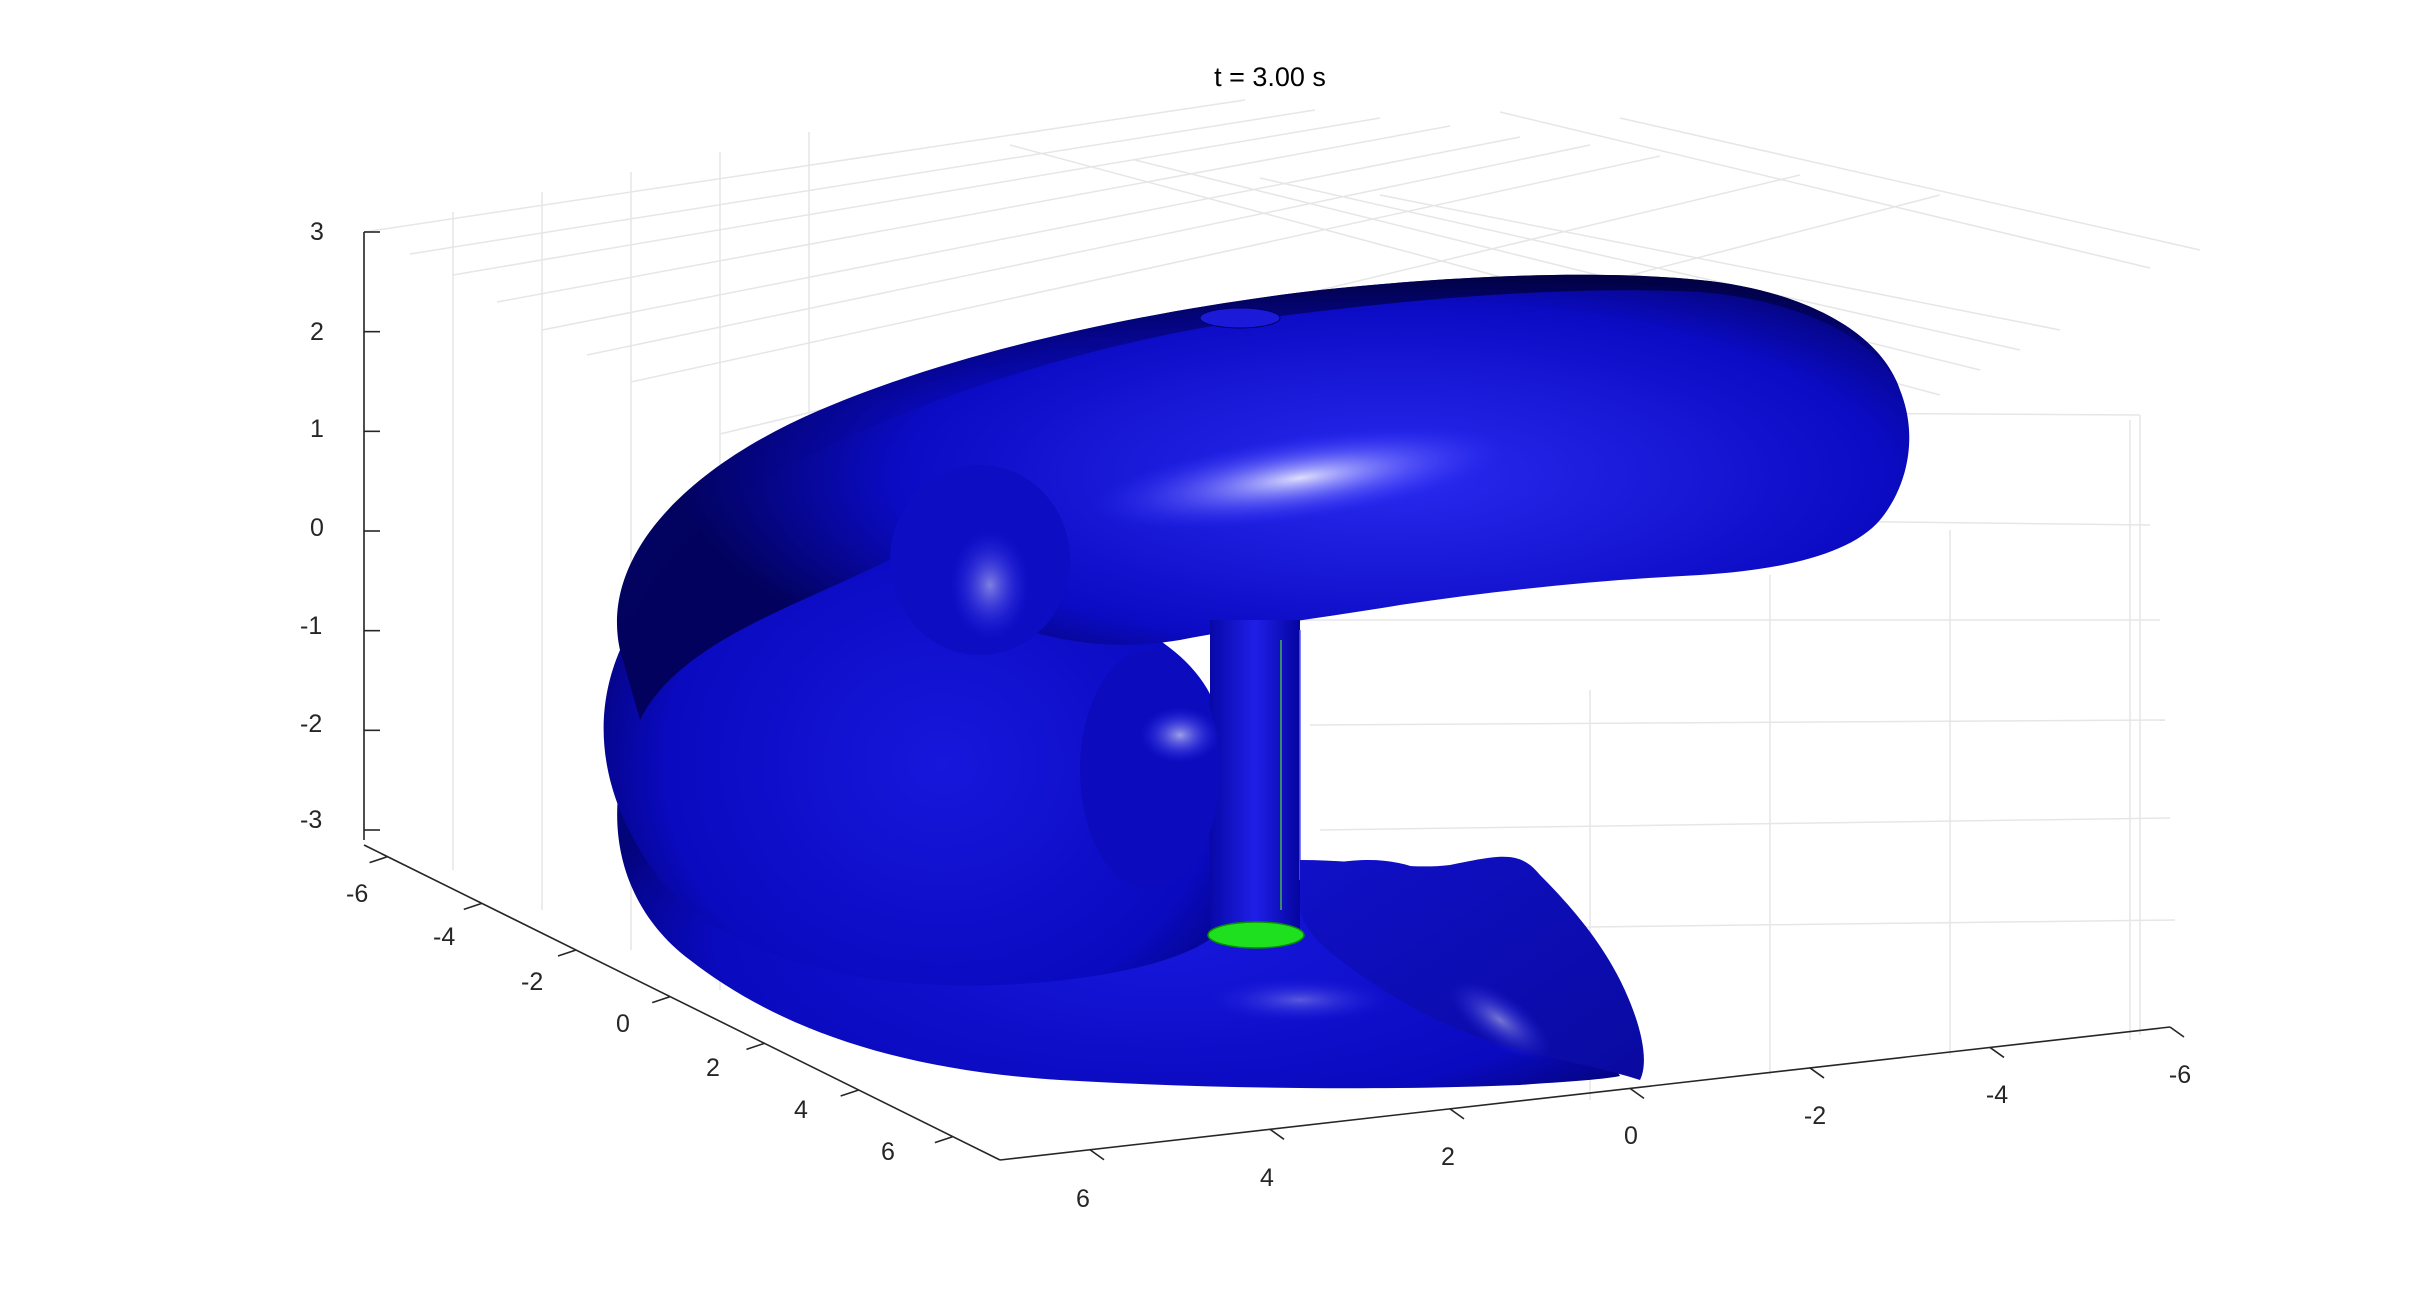 Image resolution: width=2434 pixels, height=1299 pixels. What do you see at coordinates (317, 332) in the screenshot?
I see `z-tick-label: 2` at bounding box center [317, 332].